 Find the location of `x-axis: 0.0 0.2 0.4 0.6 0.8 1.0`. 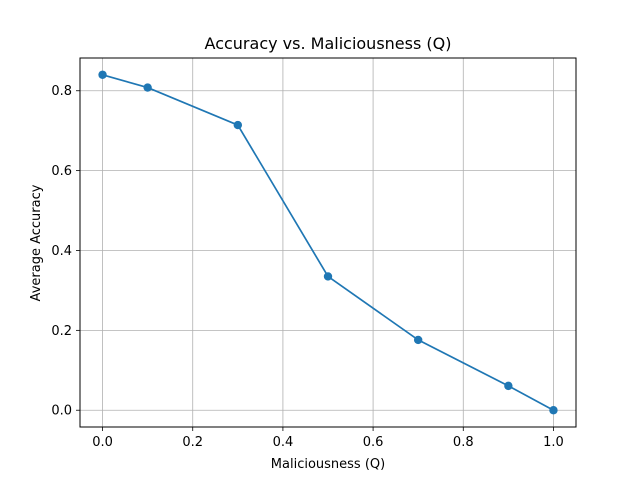

x-axis: 0.0 0.2 0.4 0.6 0.8 1.0 is located at coordinates (328, 438).